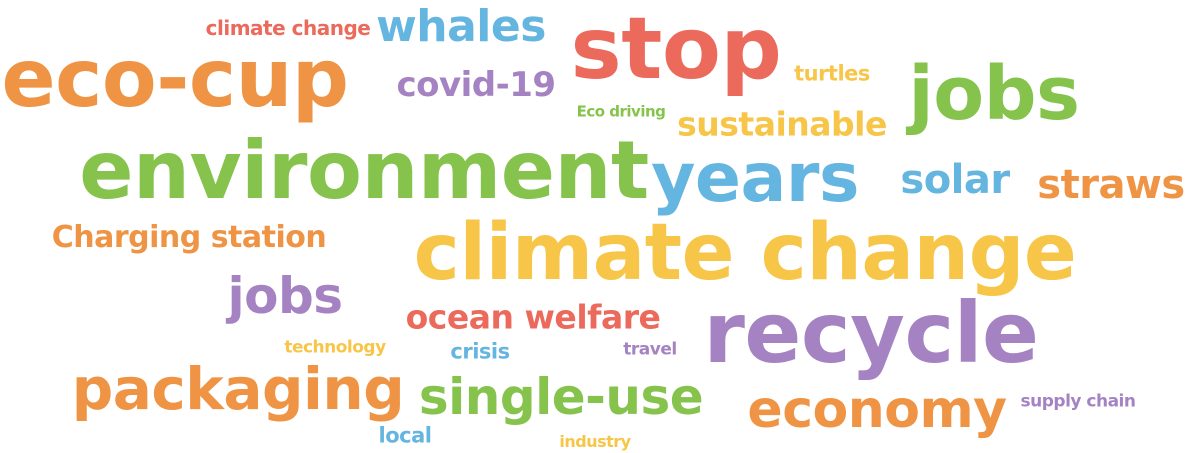 This screenshot has width=1188, height=453. What do you see at coordinates (476, 85) in the screenshot?
I see `word-covid-19: covid-19` at bounding box center [476, 85].